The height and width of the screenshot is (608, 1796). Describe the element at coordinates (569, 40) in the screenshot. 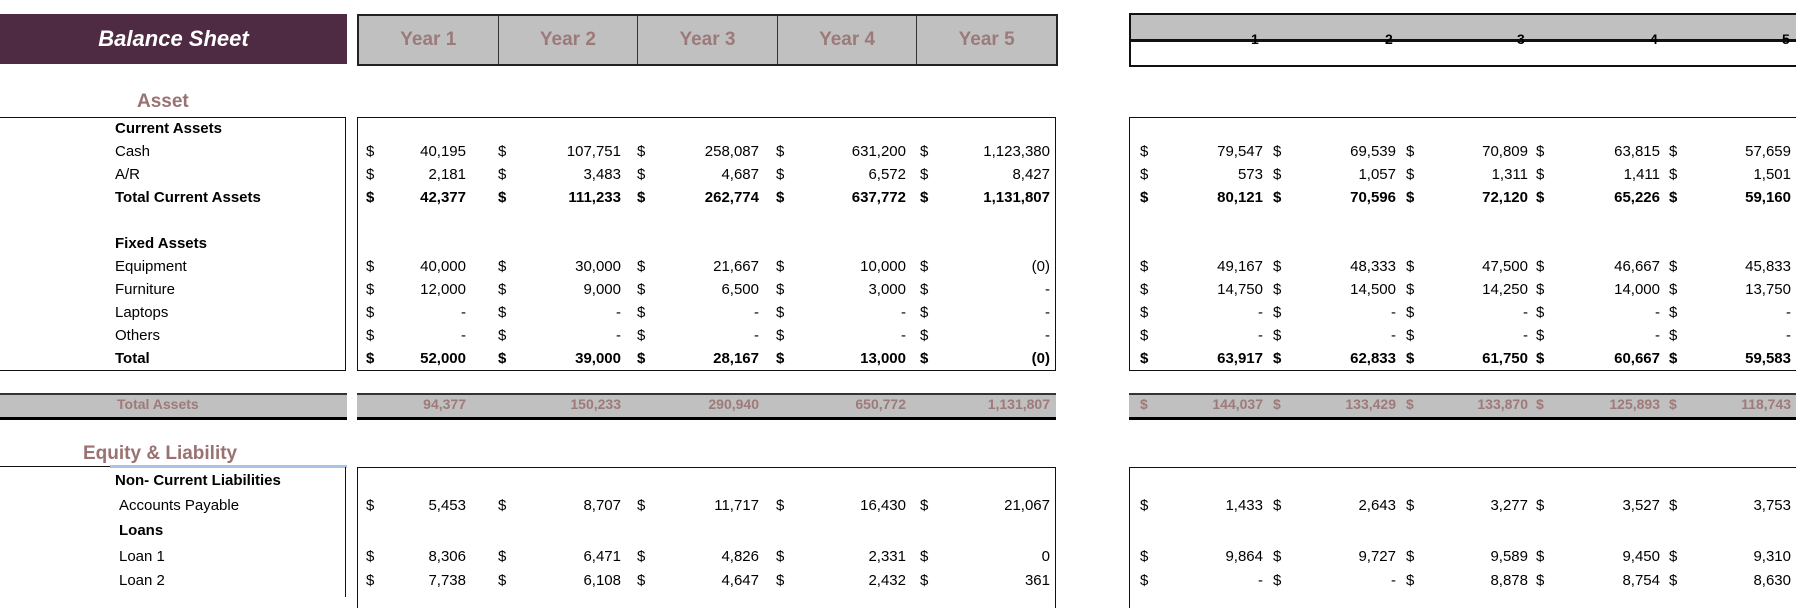

I see `year-2-header: Year 2` at that location.